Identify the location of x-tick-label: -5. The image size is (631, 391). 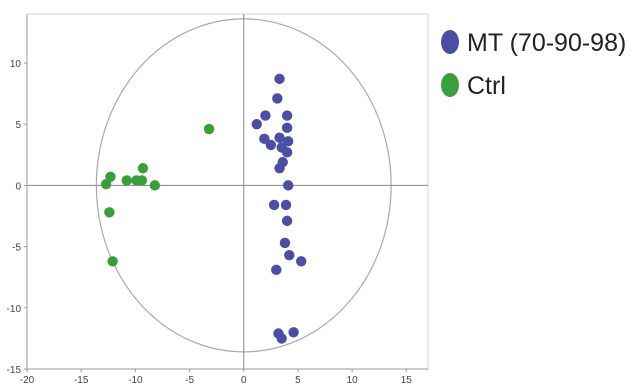
(189, 380).